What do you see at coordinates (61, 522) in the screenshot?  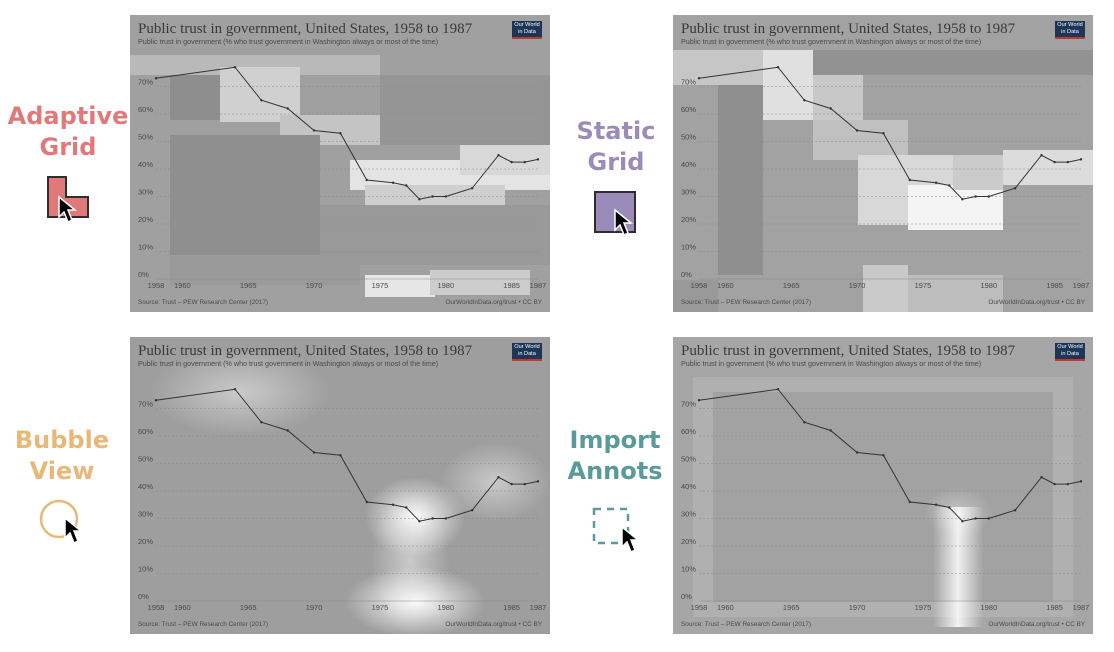 I see `circle-bubble-cursor-icon` at bounding box center [61, 522].